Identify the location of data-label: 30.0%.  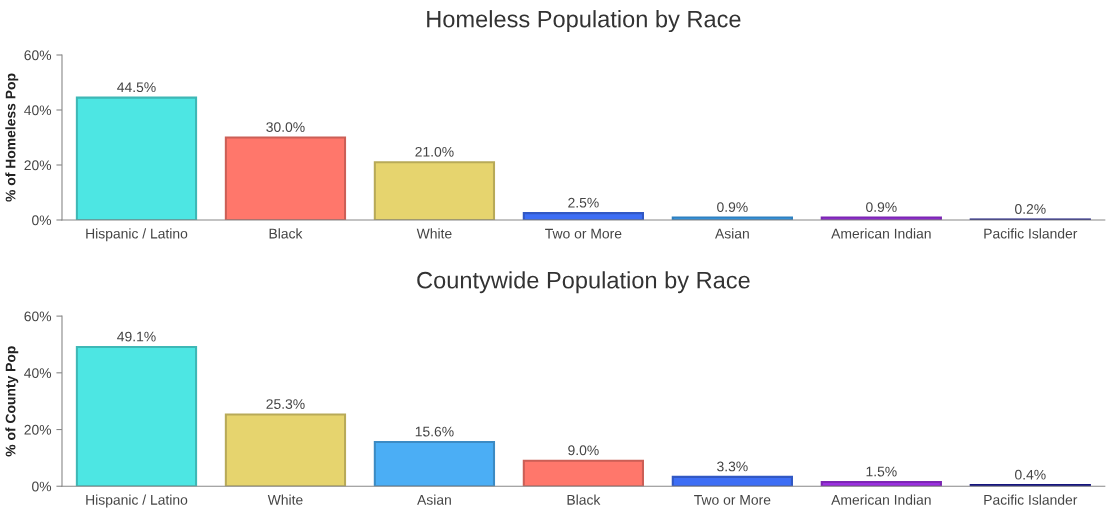
(285, 127).